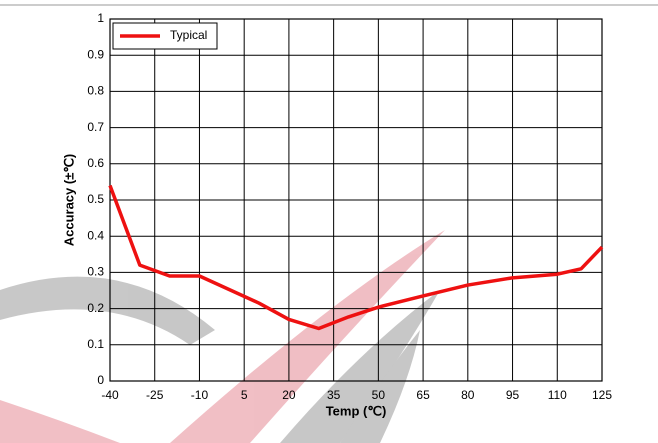  What do you see at coordinates (95, 127) in the screenshot?
I see `y-tick-label: 0.7` at bounding box center [95, 127].